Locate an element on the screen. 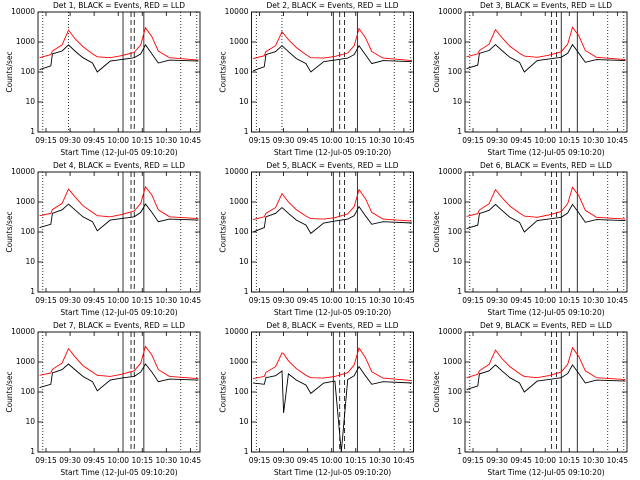  chart-title: Det 8, BLACK = Events, RED = LLD is located at coordinates (332, 325).